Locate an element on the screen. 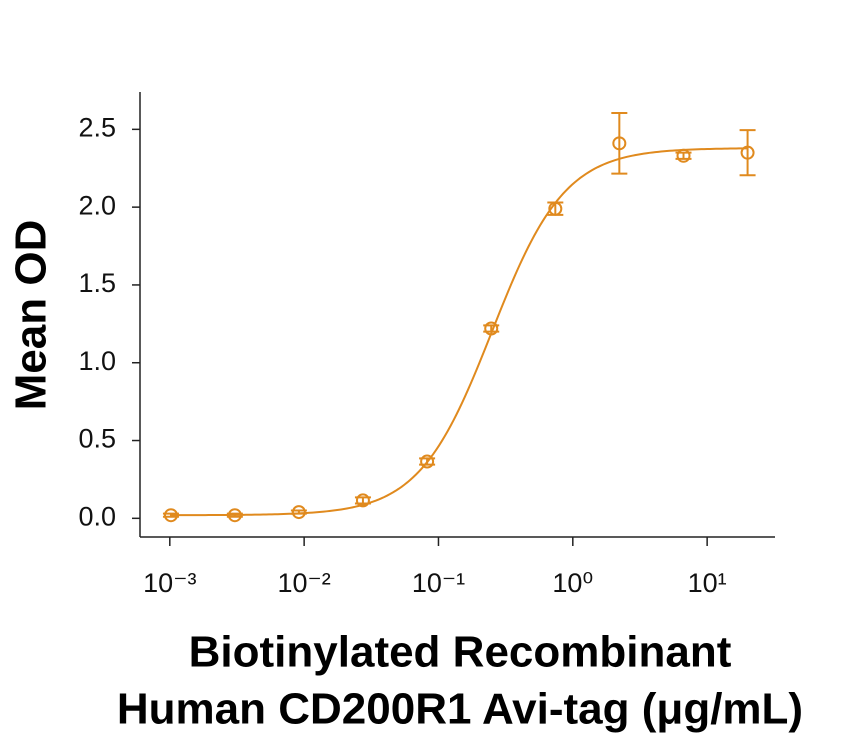 The width and height of the screenshot is (851, 743). x-axis-title: Biotinylated Recombinant is located at coordinates (460, 652).